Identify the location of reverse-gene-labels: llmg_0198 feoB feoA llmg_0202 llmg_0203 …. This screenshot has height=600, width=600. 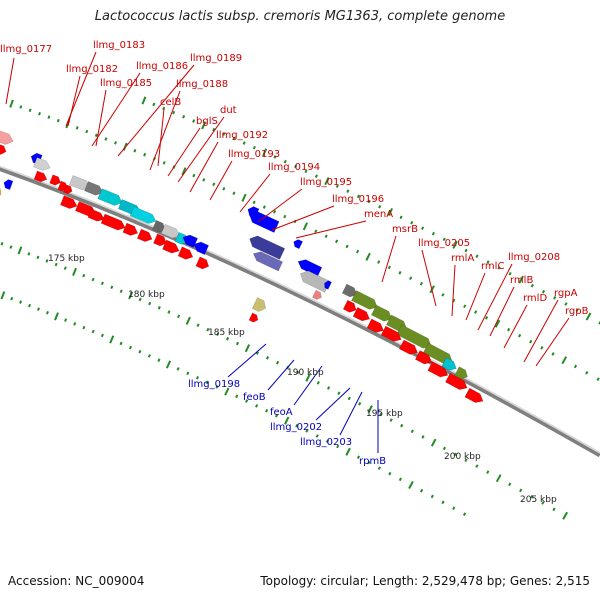
(287, 423).